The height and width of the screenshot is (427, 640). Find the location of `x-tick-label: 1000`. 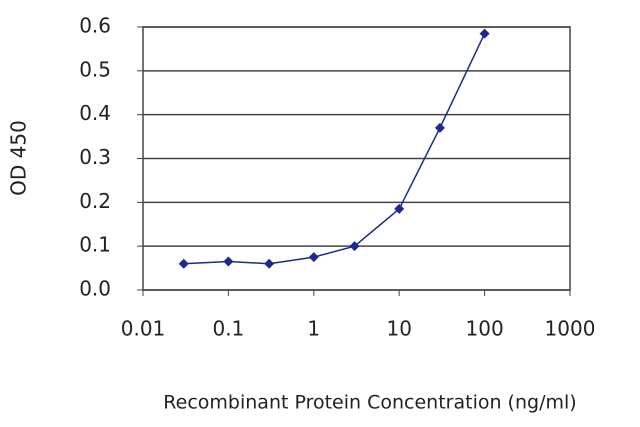

x-tick-label: 1000 is located at coordinates (570, 329).